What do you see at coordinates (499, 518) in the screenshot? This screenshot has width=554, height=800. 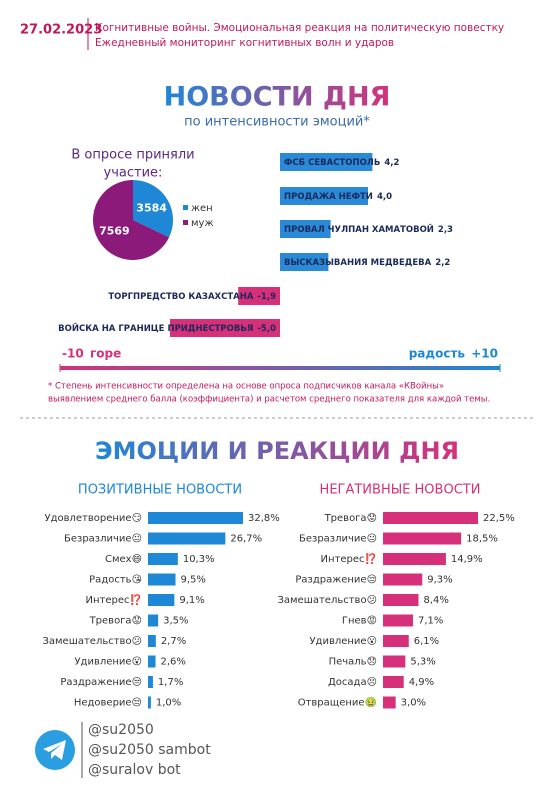 I see `value-label: 22,5%` at bounding box center [499, 518].